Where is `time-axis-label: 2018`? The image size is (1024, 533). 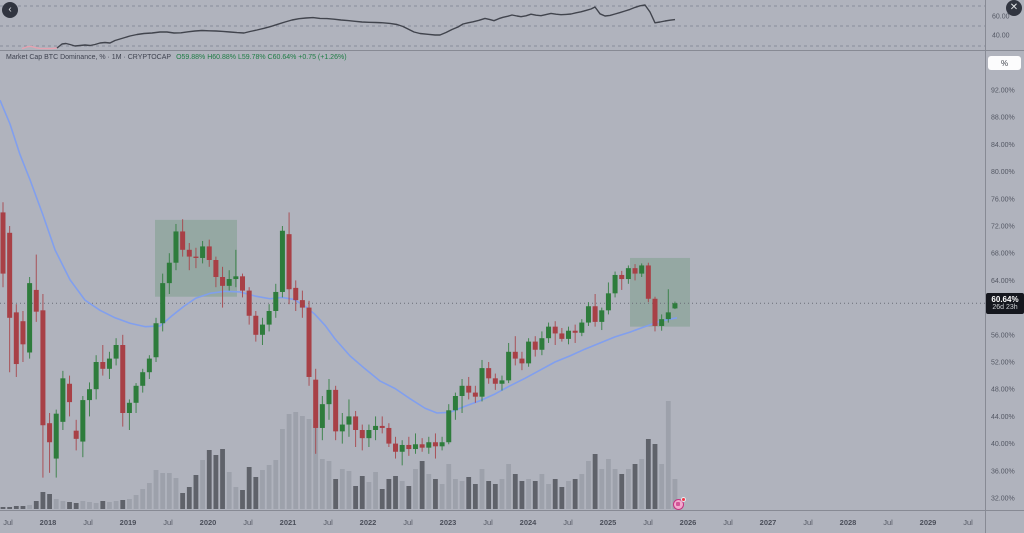 time-axis-label: 2018 is located at coordinates (48, 522).